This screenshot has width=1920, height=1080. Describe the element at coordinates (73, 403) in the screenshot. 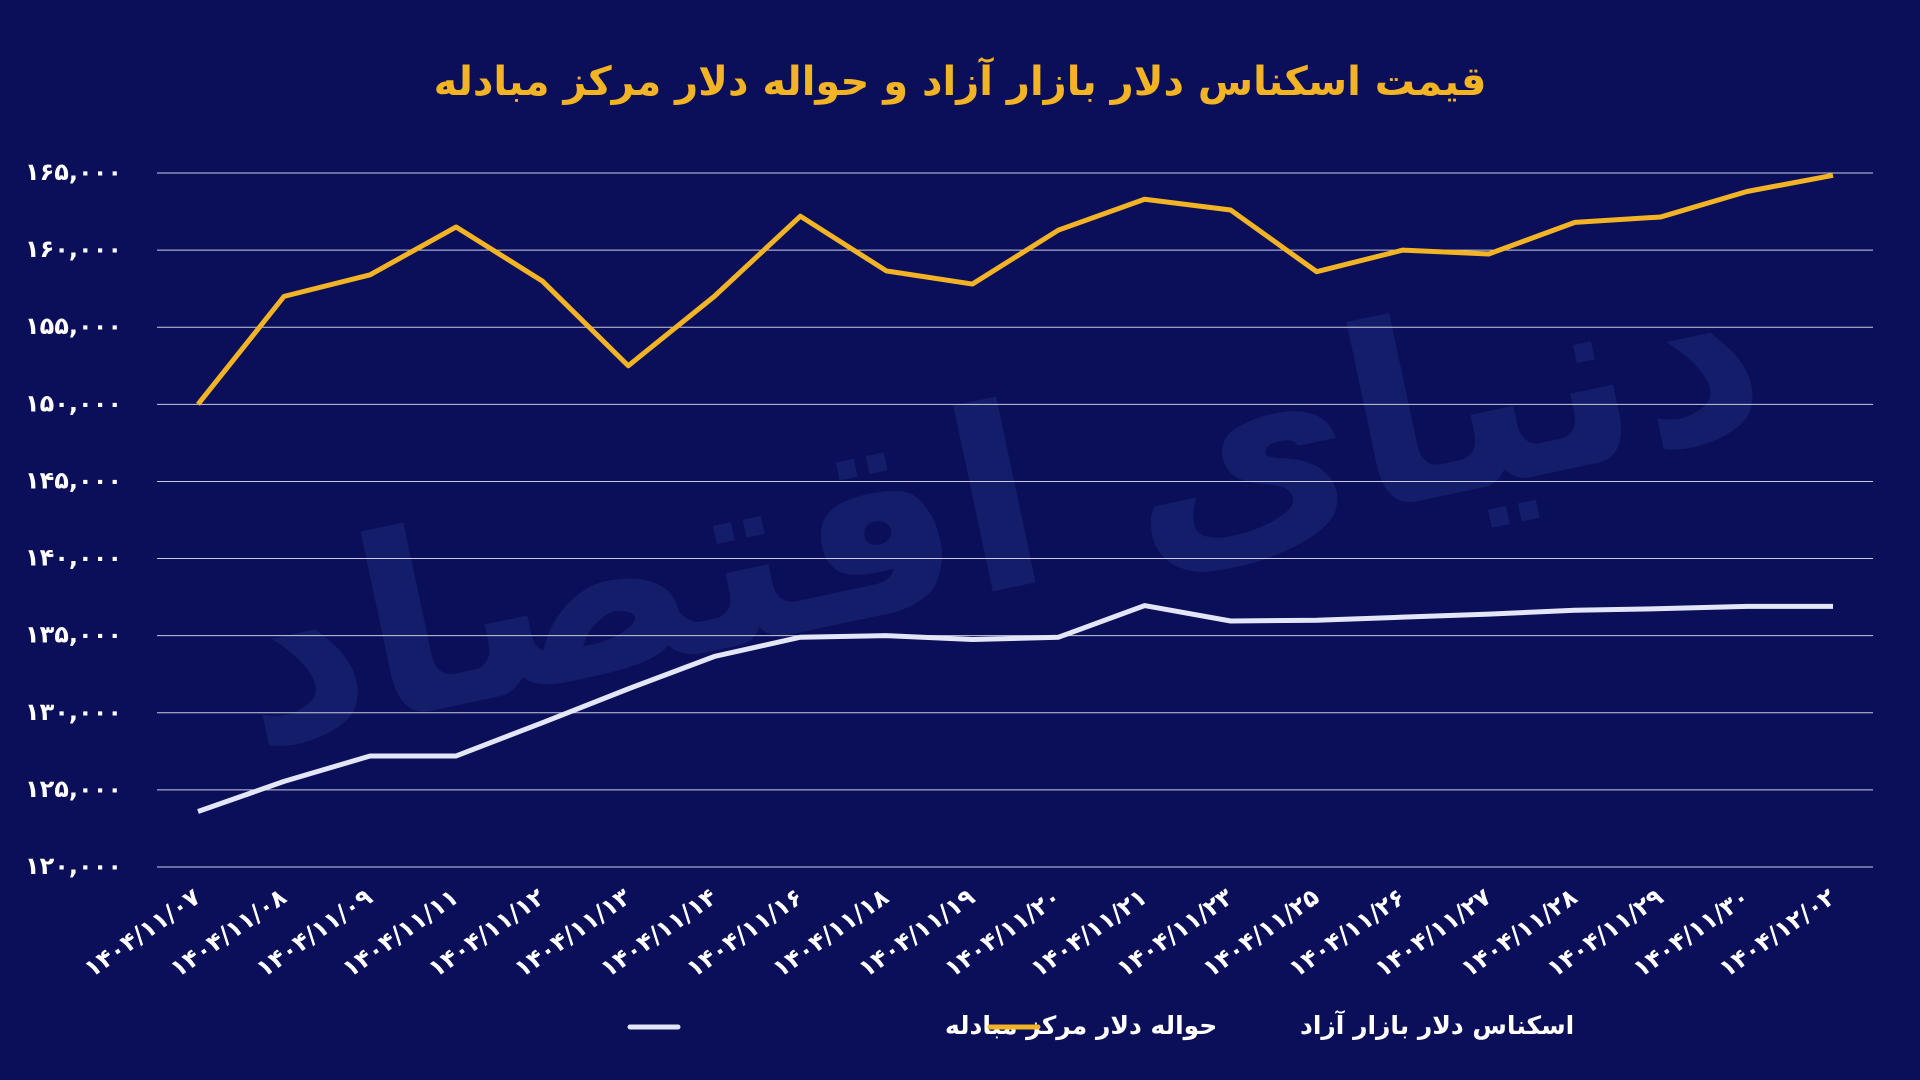

I see `y-tick-label: ۱۵۰,۰۰۰` at that location.